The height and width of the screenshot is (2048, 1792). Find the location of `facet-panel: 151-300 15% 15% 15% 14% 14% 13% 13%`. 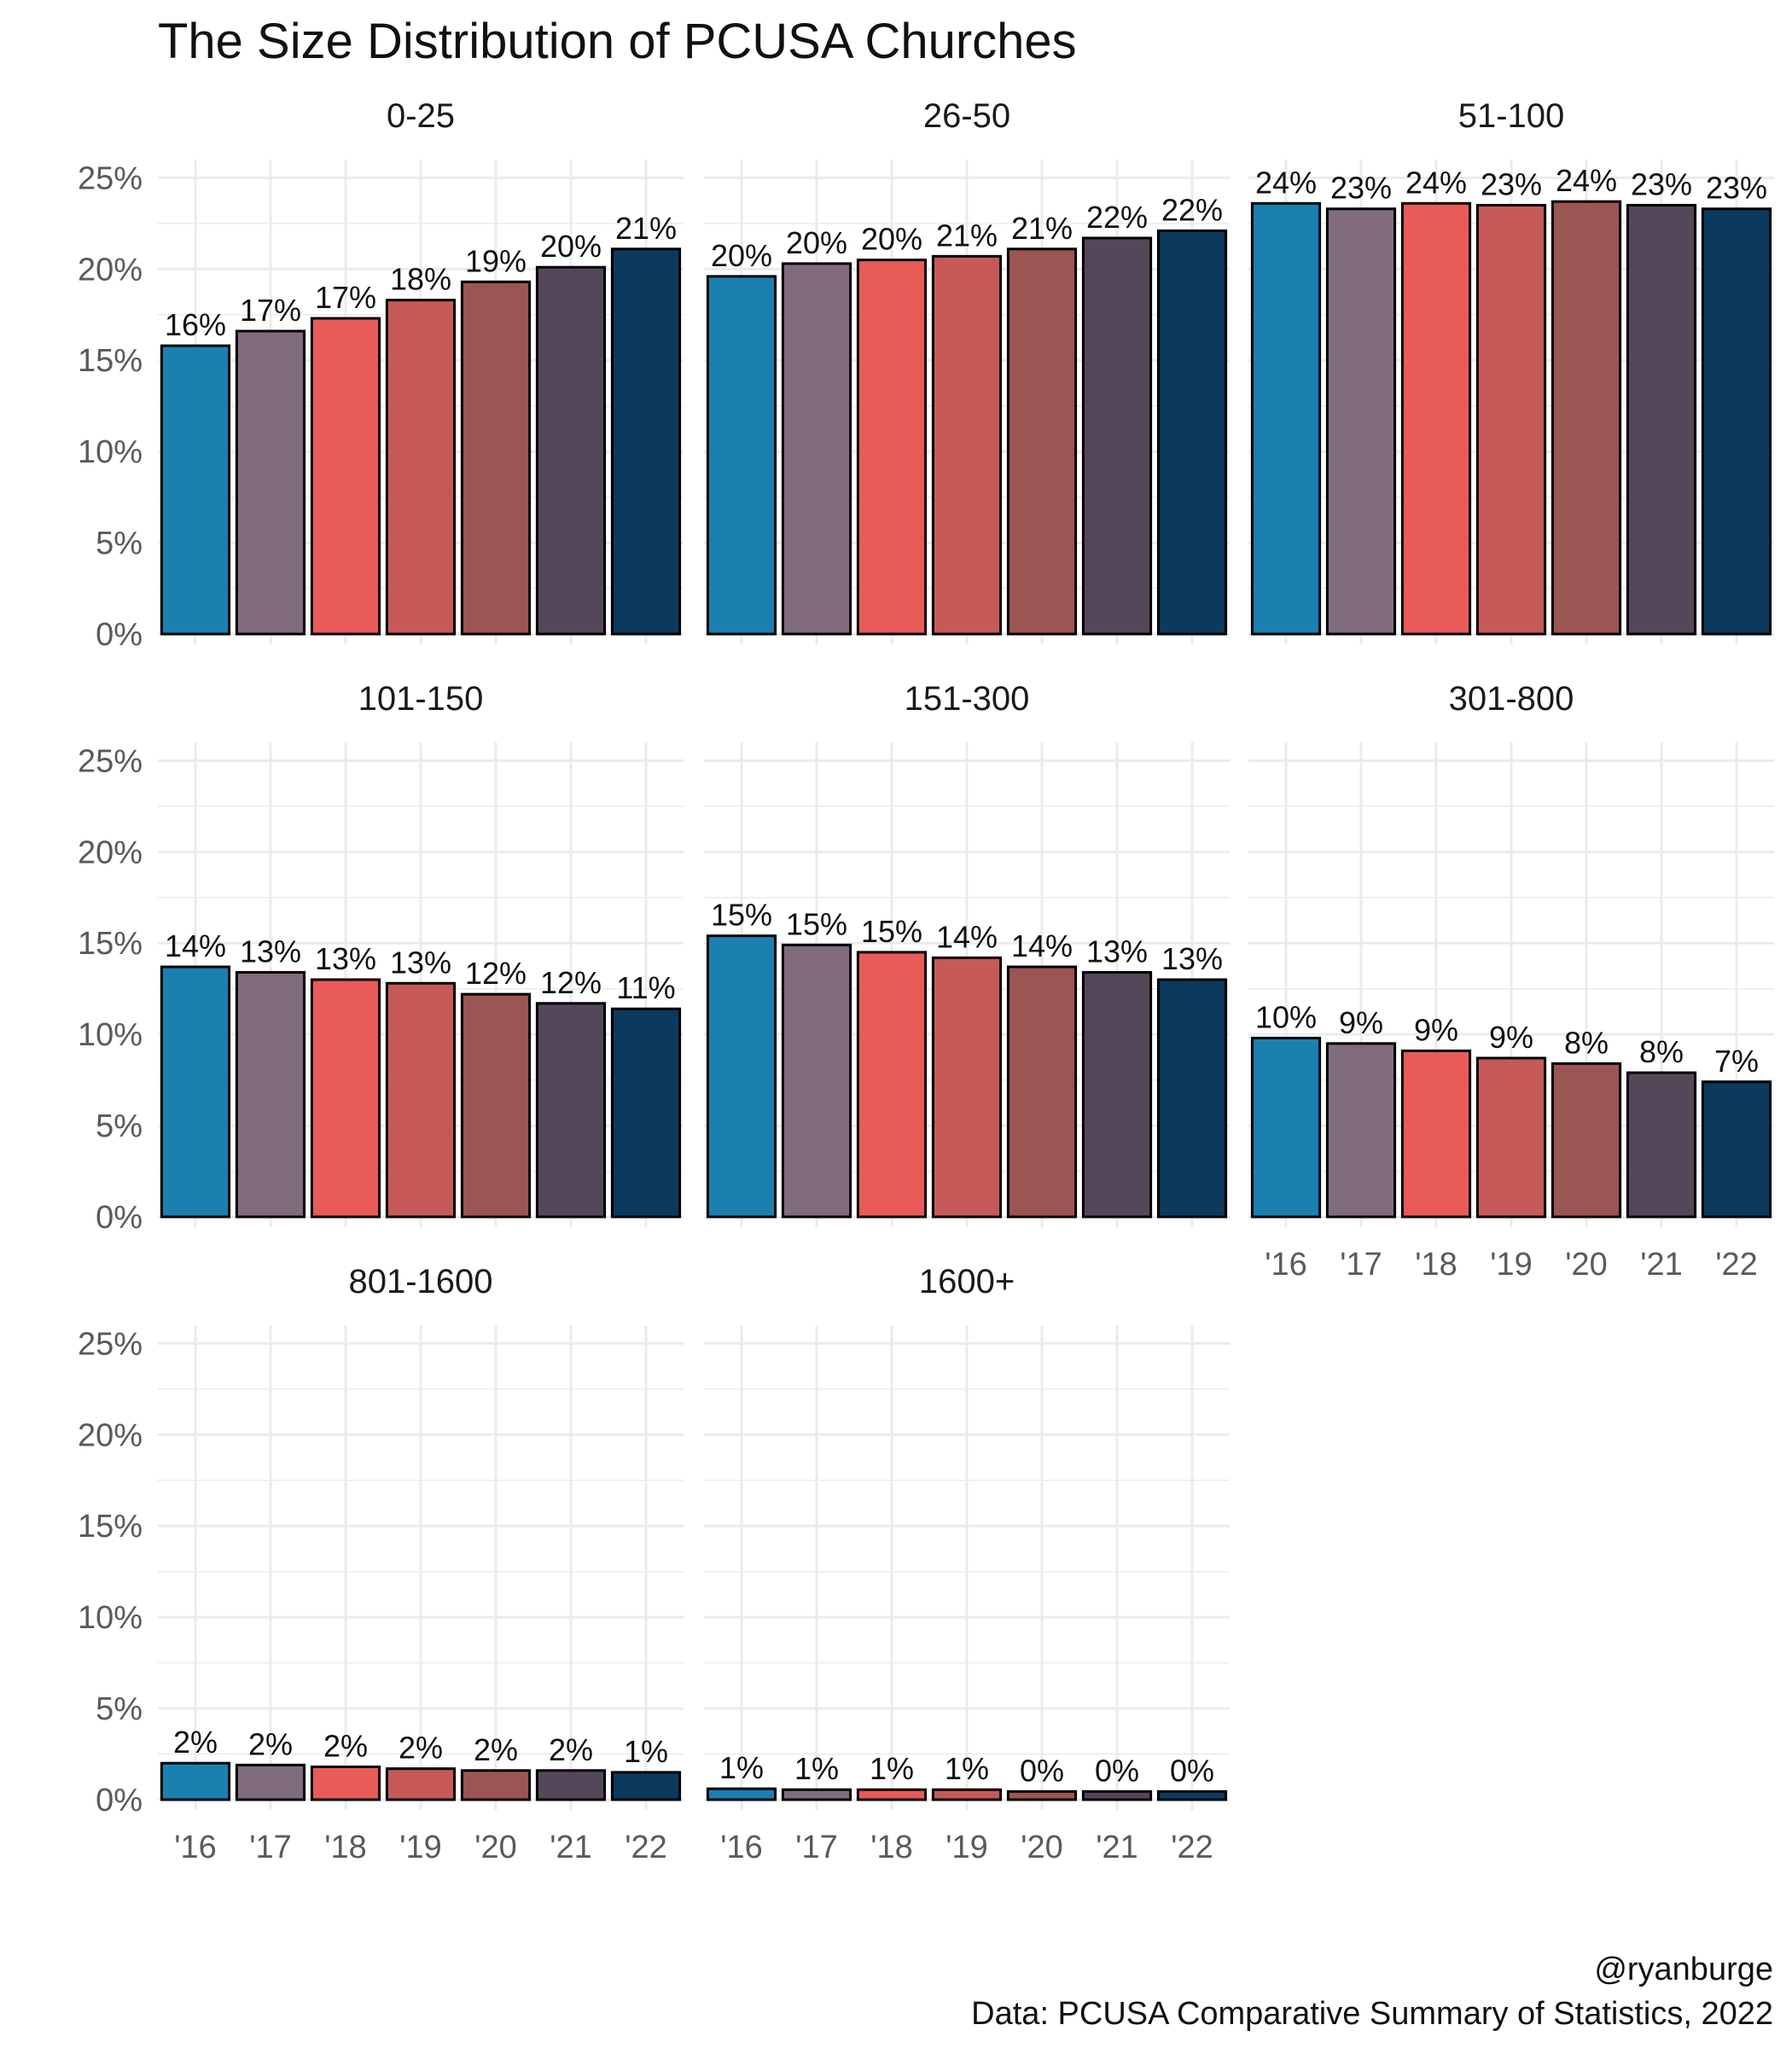

facet-panel: 151-300 15% 15% 15% 14% 14% 13% 13% is located at coordinates (967, 954).